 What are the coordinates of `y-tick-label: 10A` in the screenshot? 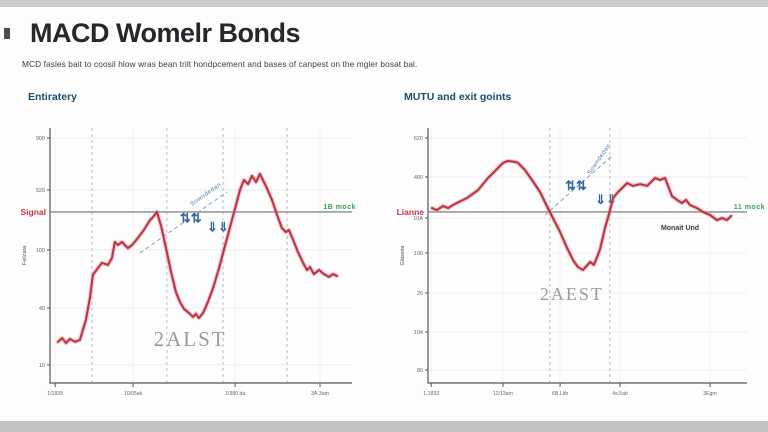 It's located at (418, 219).